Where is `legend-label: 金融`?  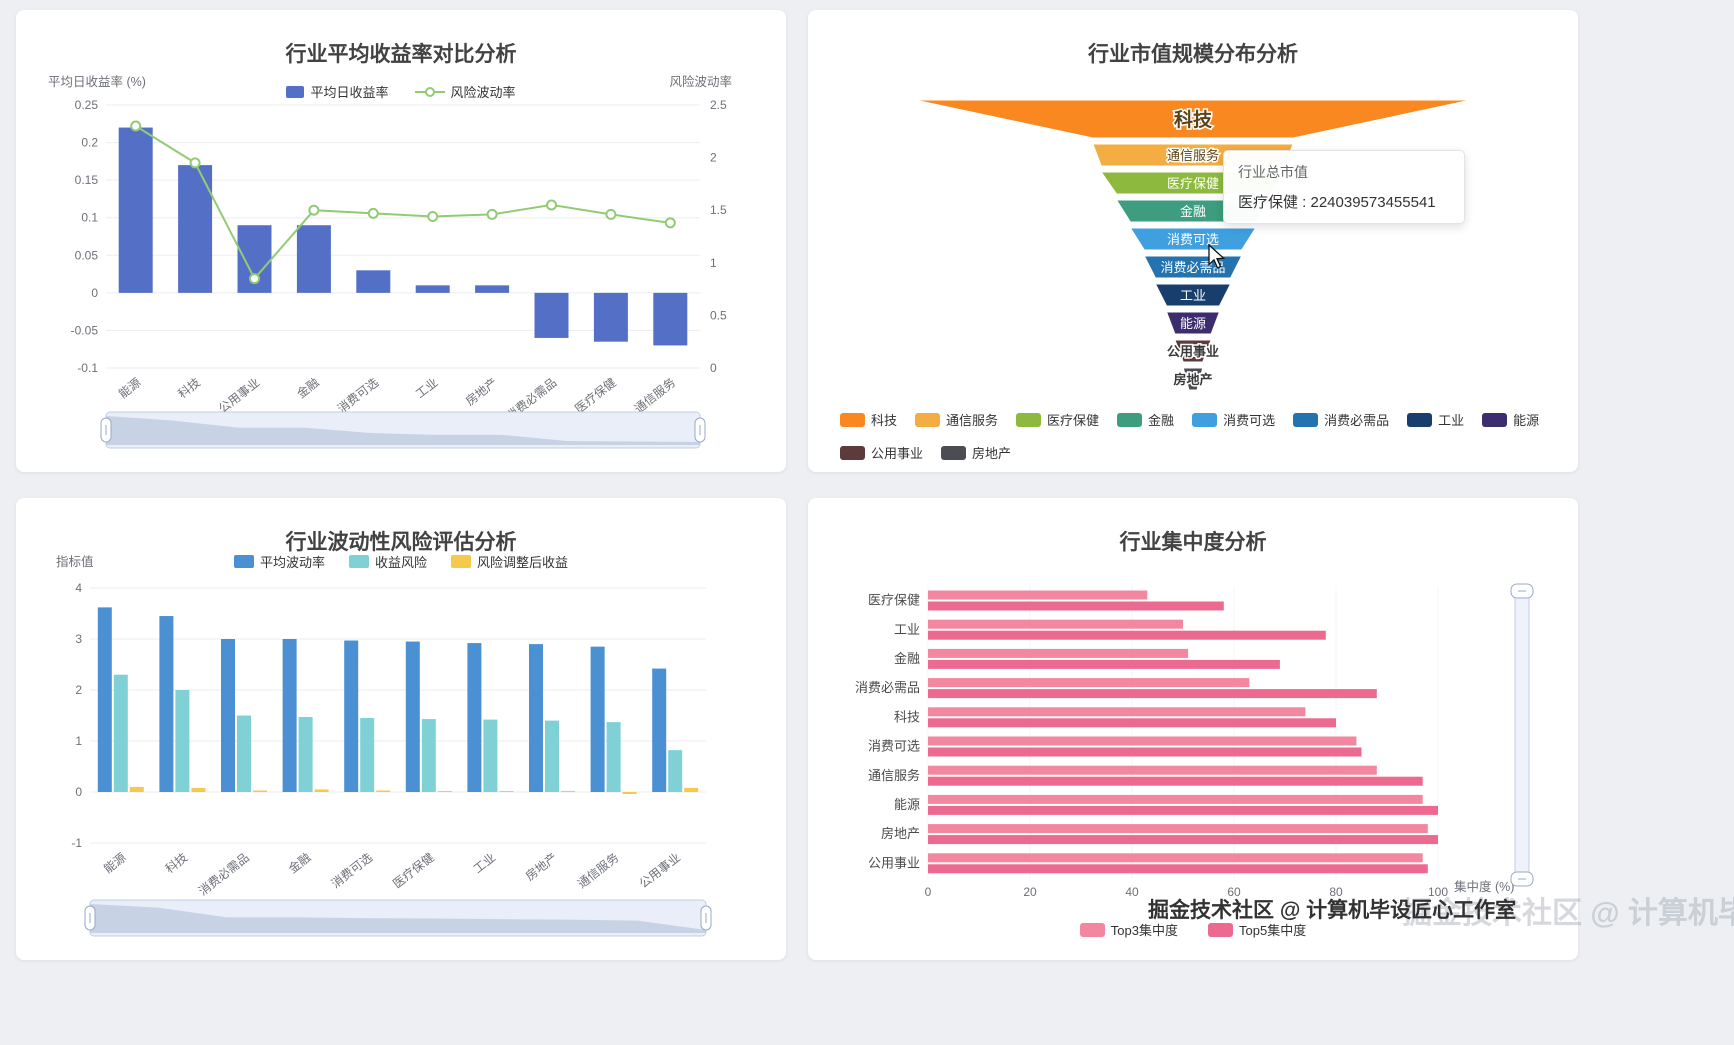 legend-label: 金融 is located at coordinates (1161, 420).